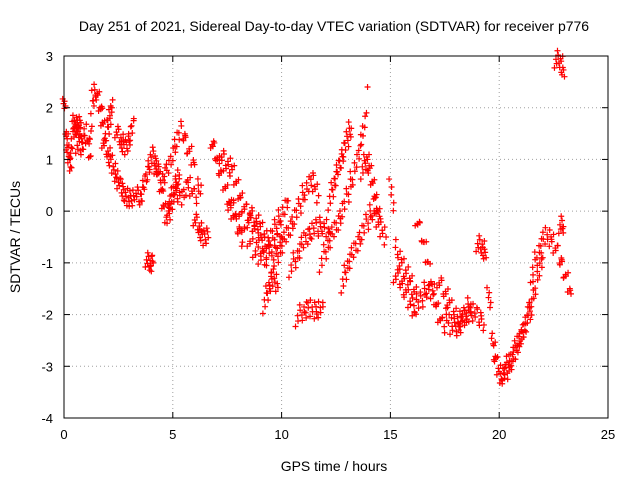  Describe the element at coordinates (608, 434) in the screenshot. I see `x-tick-label: 25` at that location.